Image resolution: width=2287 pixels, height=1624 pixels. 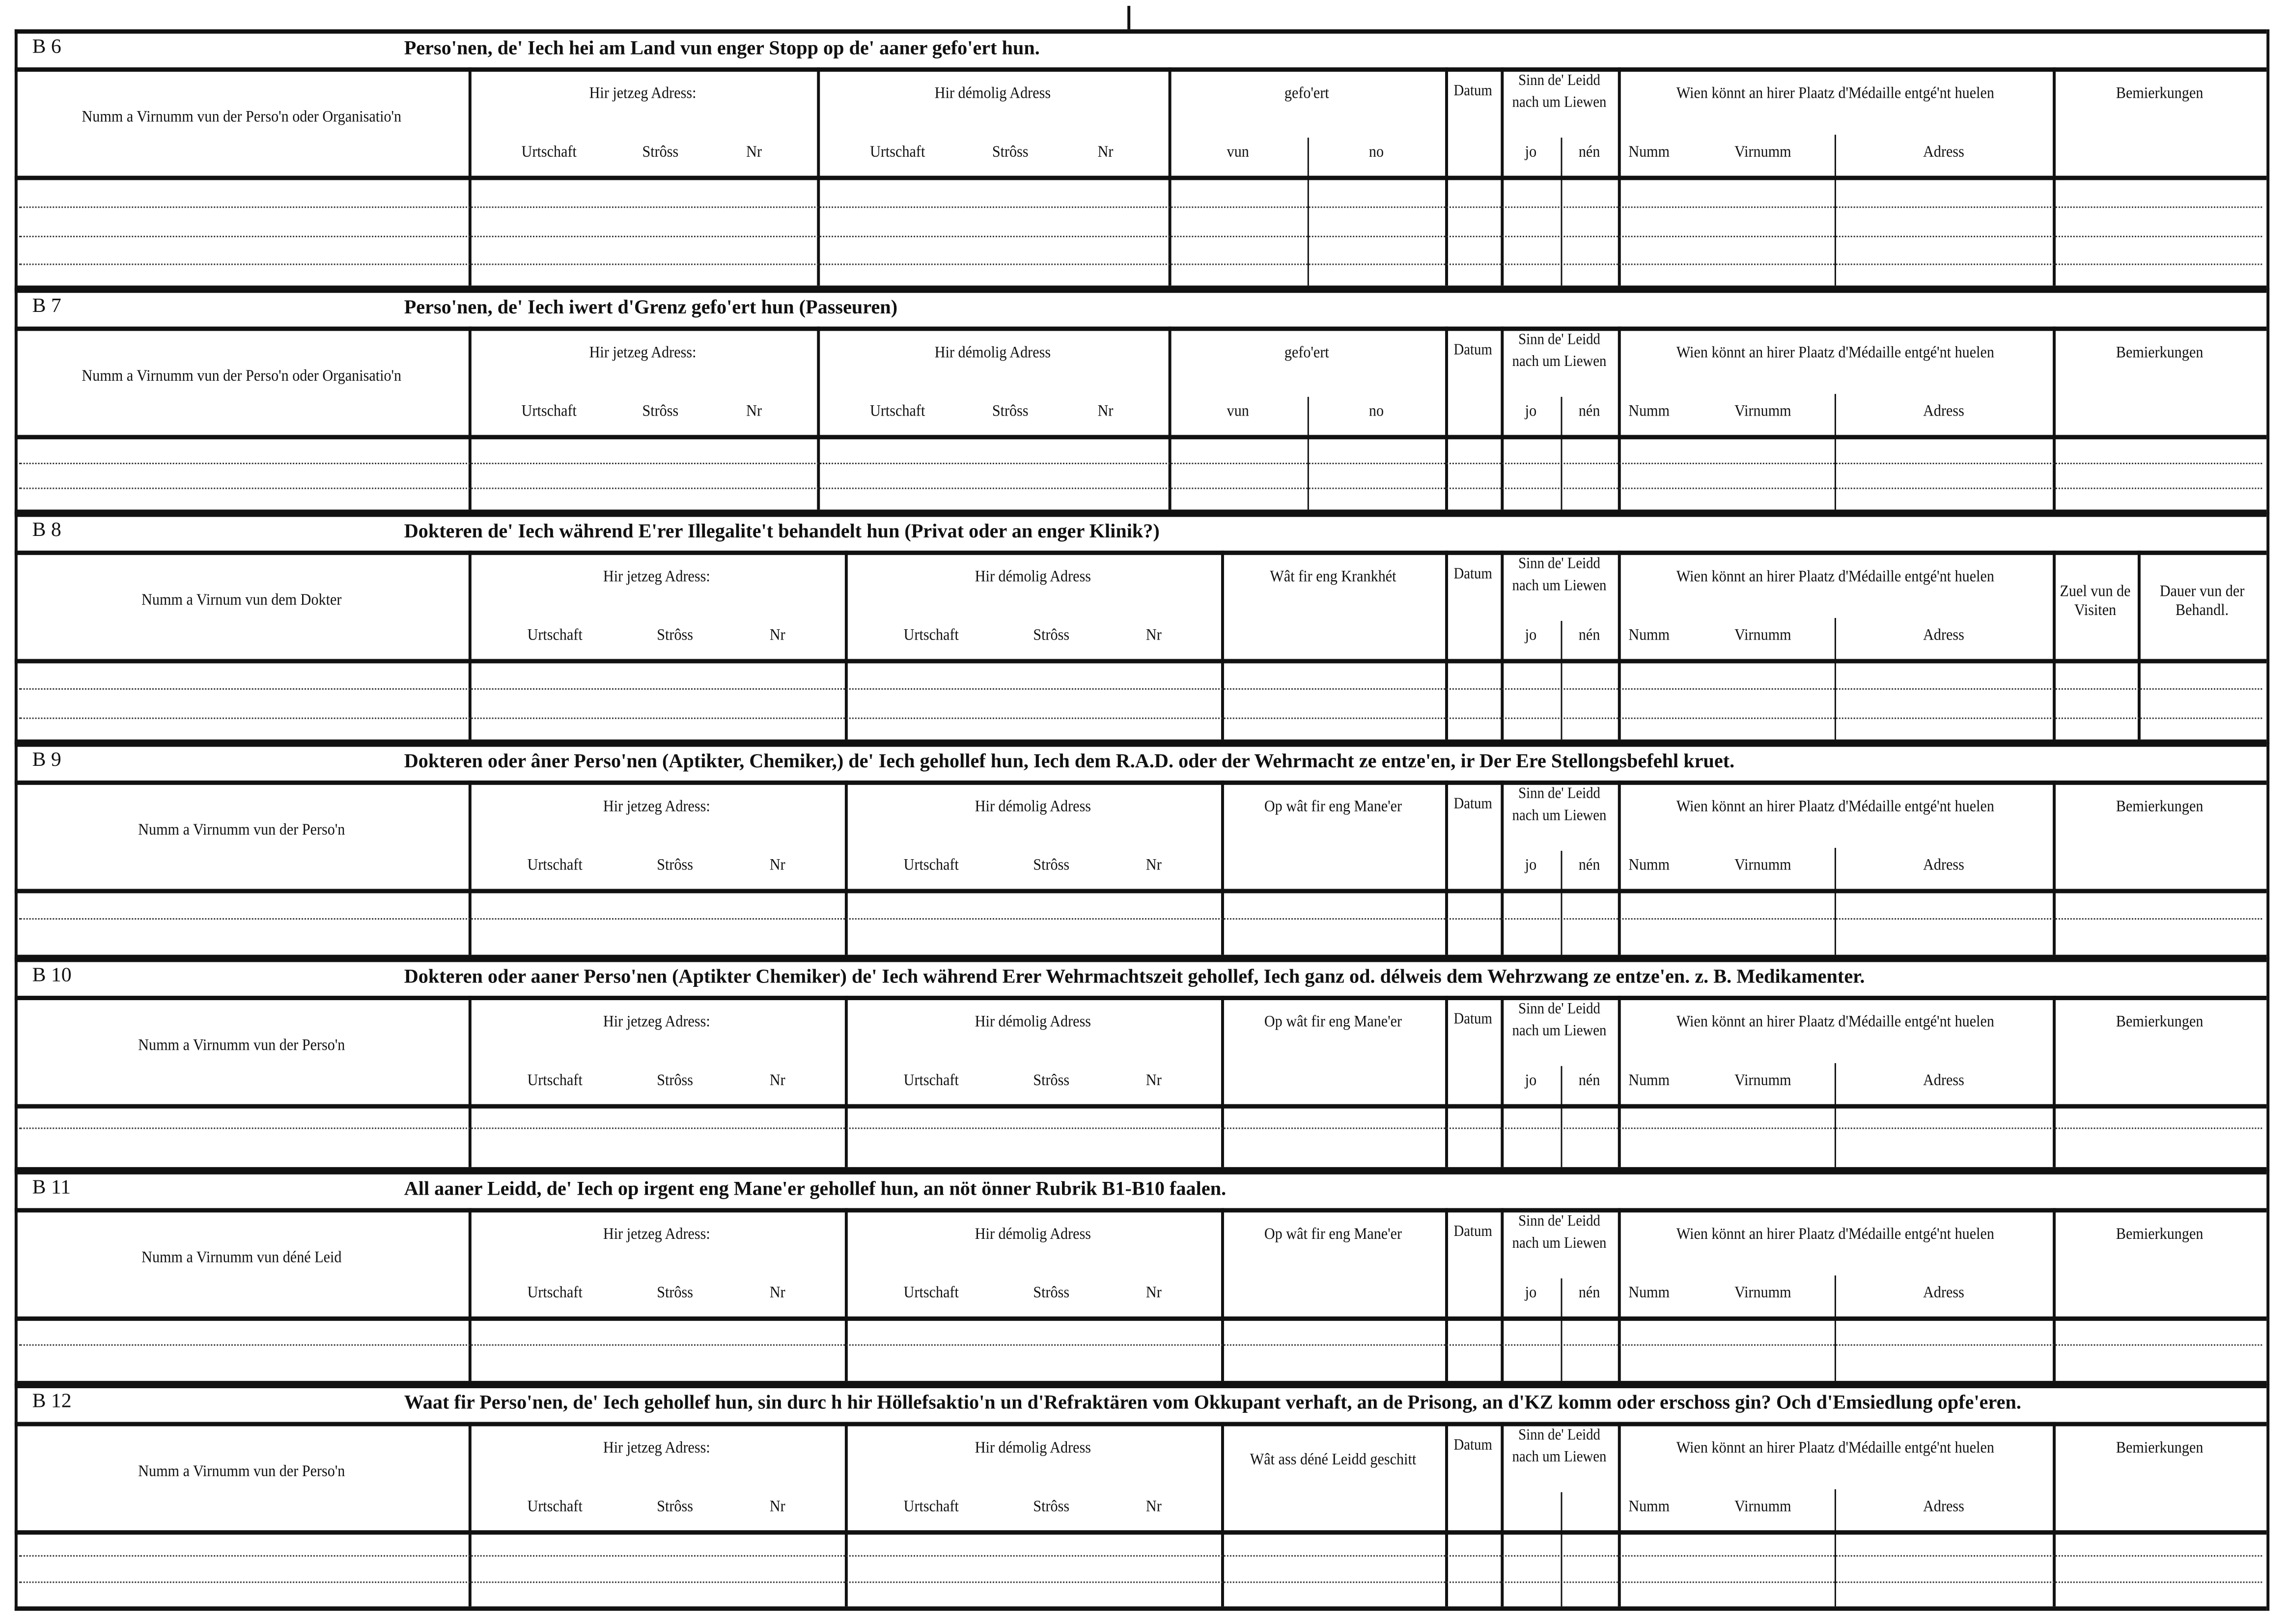 What do you see at coordinates (241, 1258) in the screenshot?
I see `name-column-header: Numm a Virnumm vun déné Leid` at bounding box center [241, 1258].